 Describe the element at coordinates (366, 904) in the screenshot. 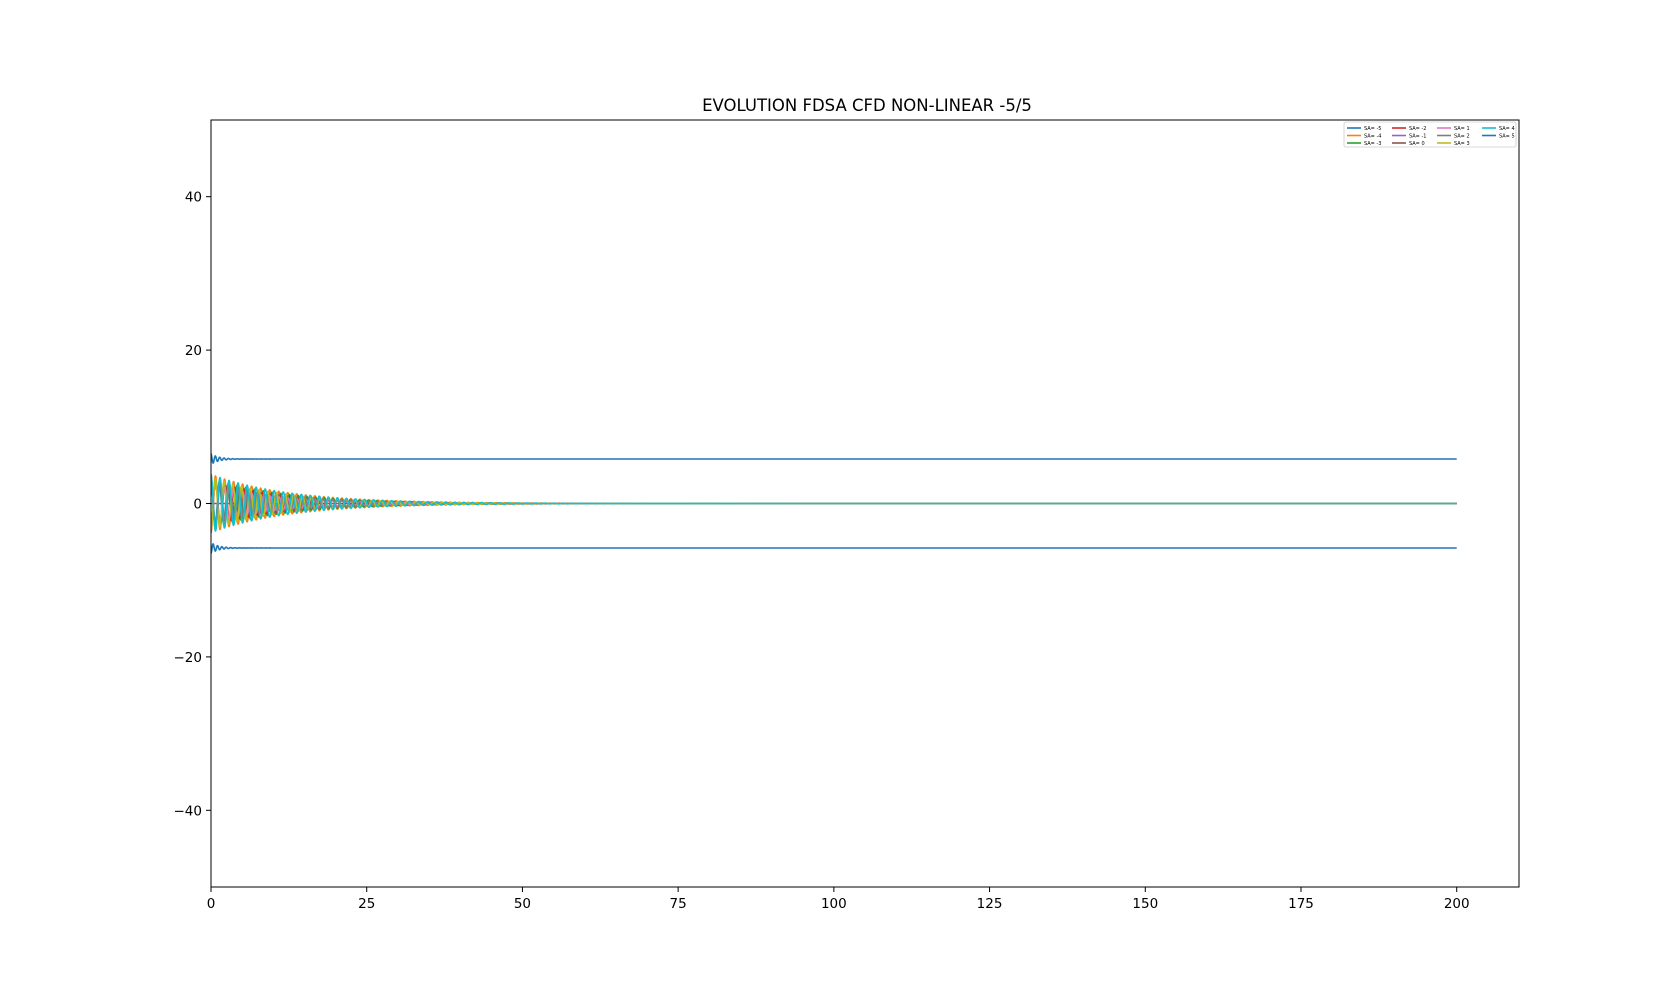

I see `x-tick-label: 25` at that location.